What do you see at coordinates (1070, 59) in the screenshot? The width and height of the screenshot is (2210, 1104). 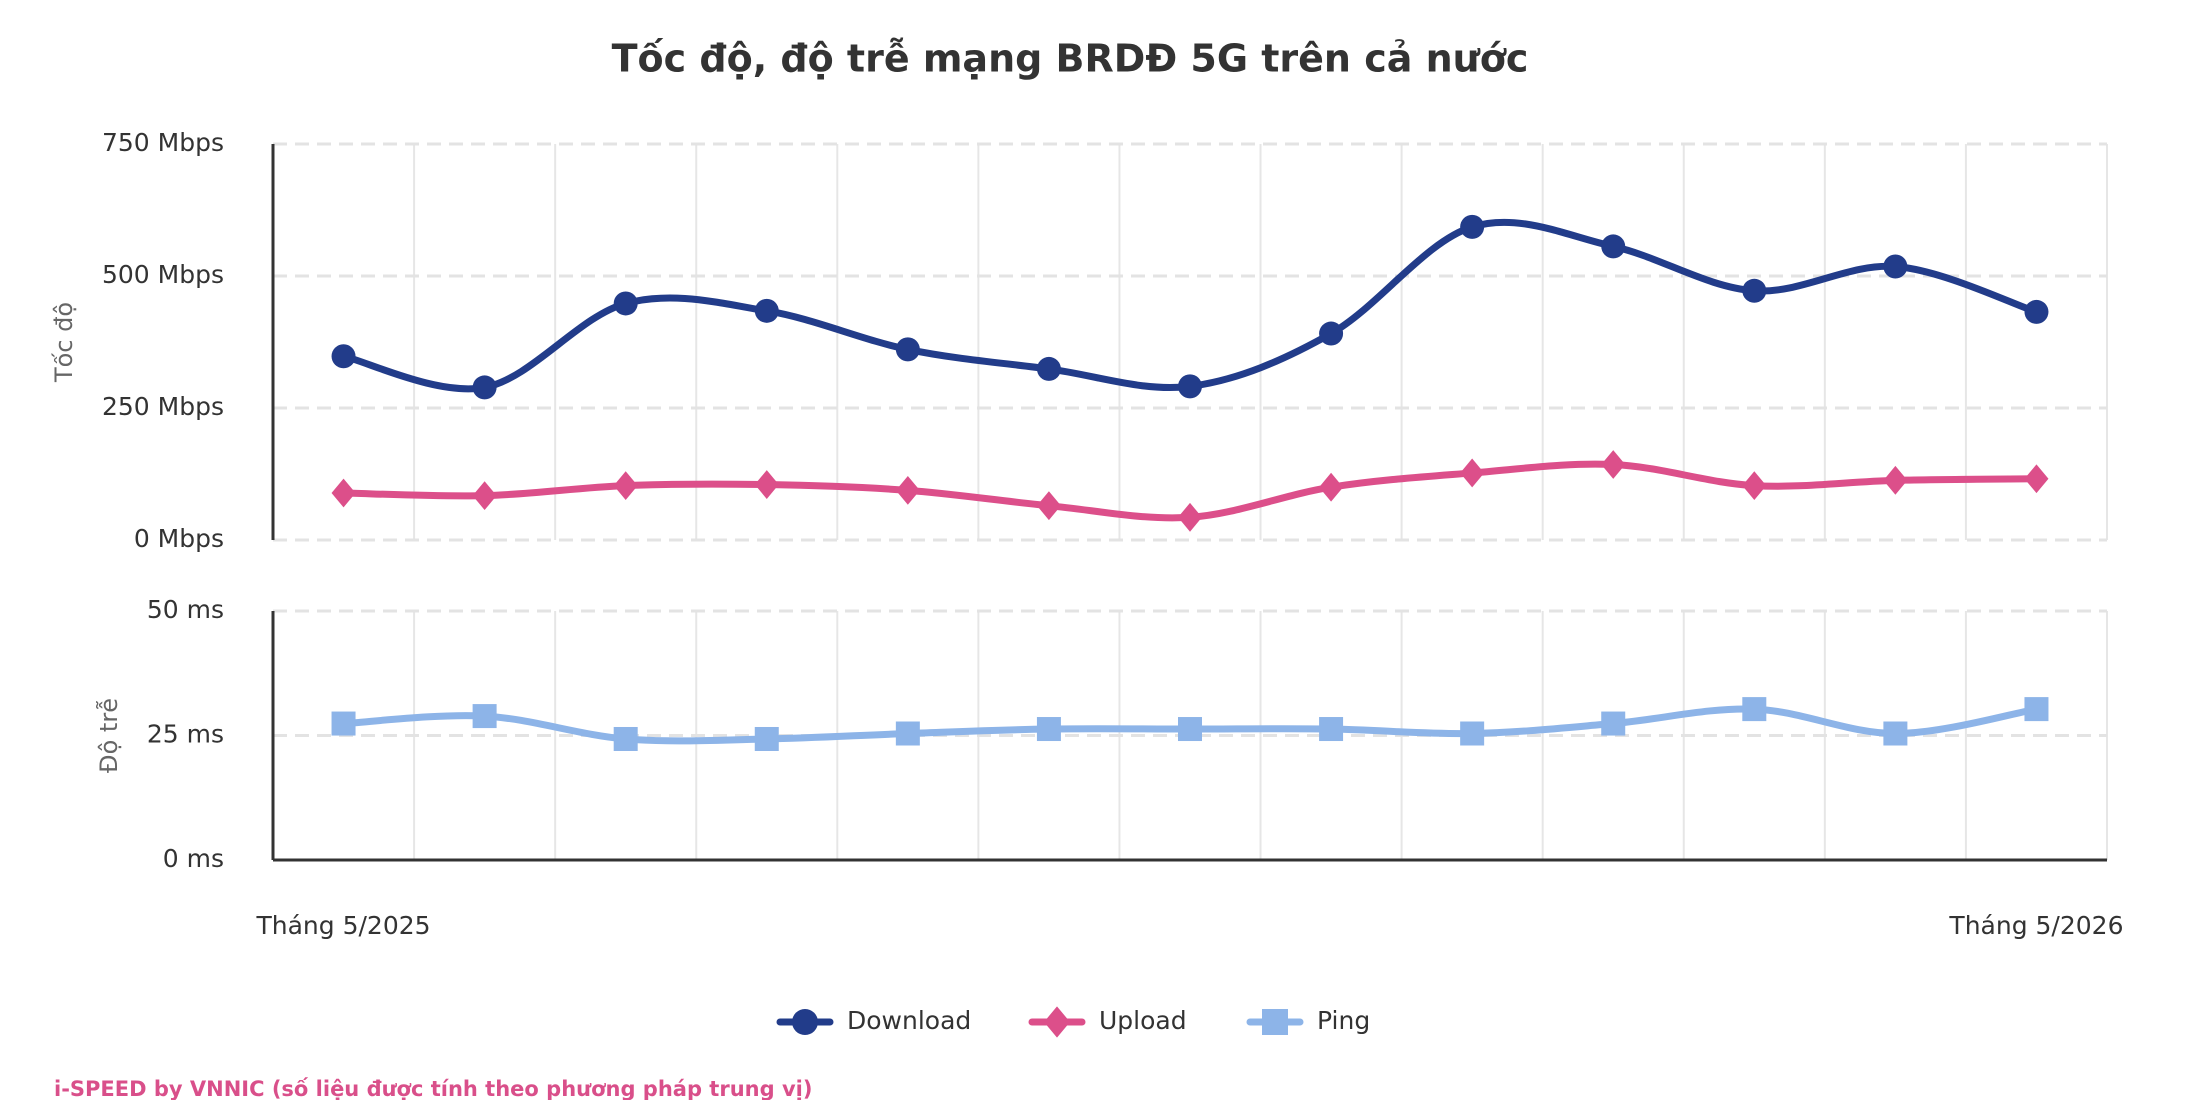 I see `chart-title: Tốc độ, độ trễ mạng BRDĐ 5G trên cả nước` at bounding box center [1070, 59].